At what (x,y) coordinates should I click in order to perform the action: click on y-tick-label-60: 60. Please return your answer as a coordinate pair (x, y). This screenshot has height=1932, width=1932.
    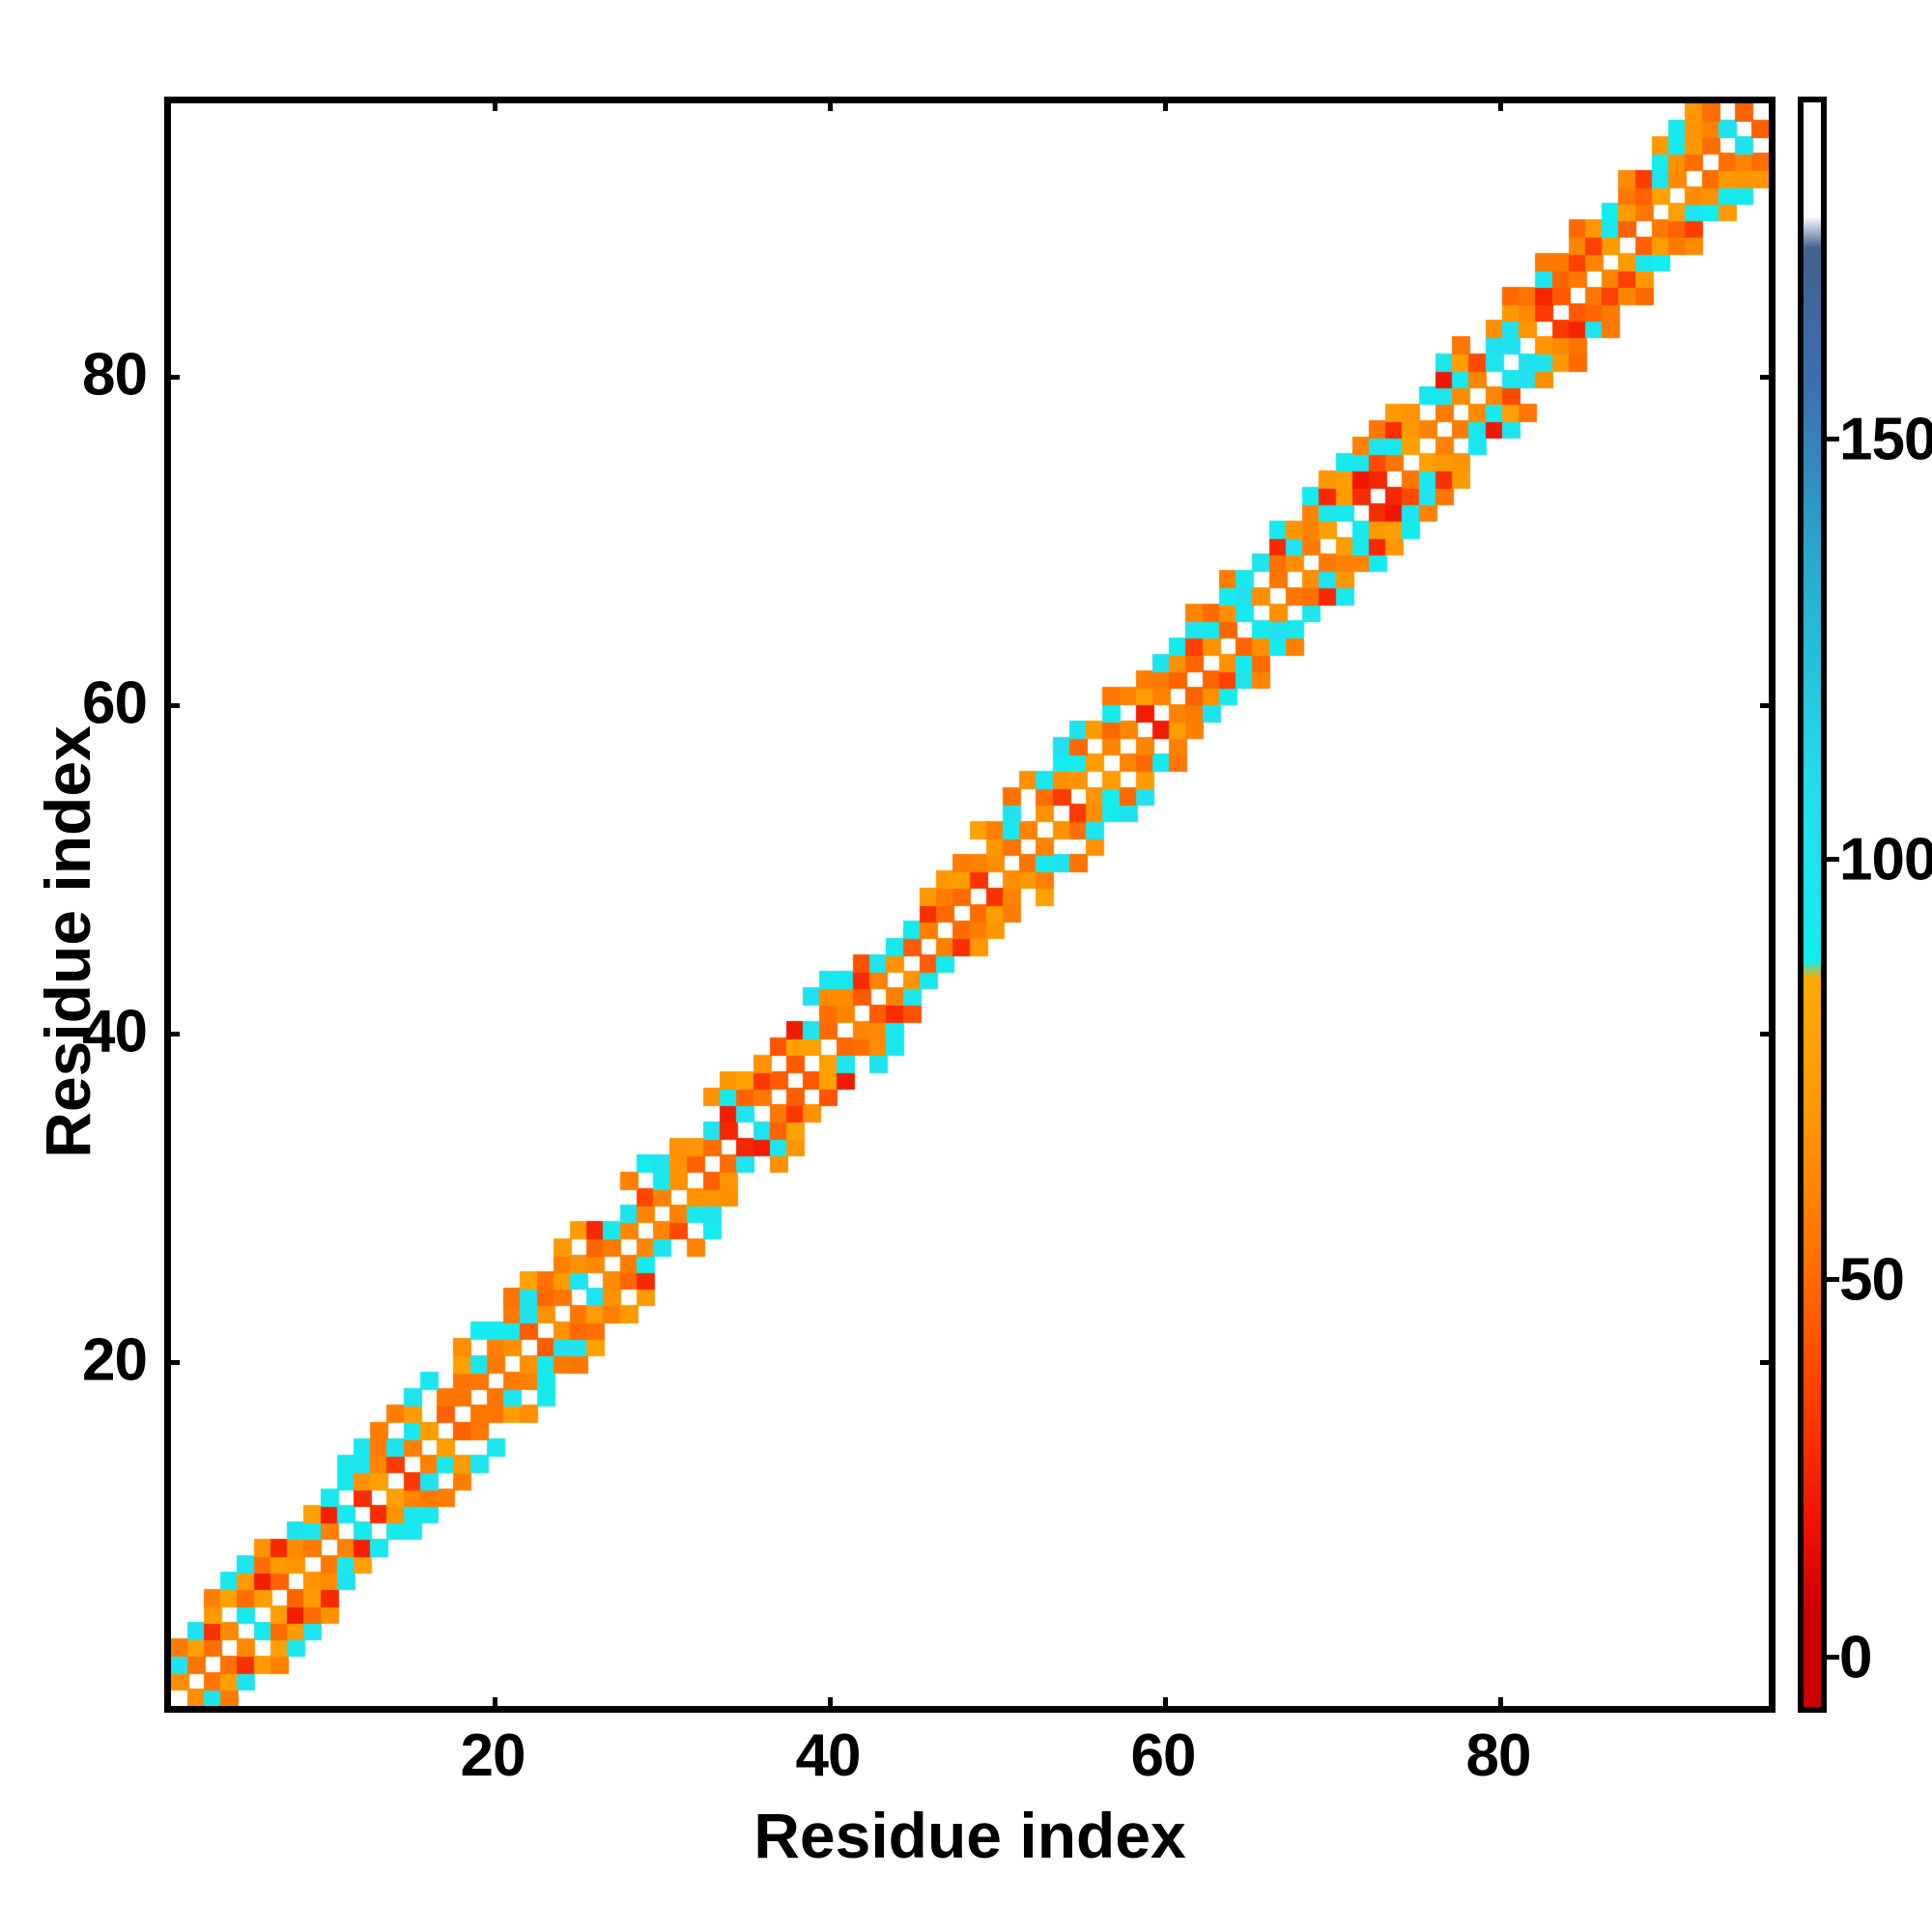
    Looking at the image, I should click on (115, 703).